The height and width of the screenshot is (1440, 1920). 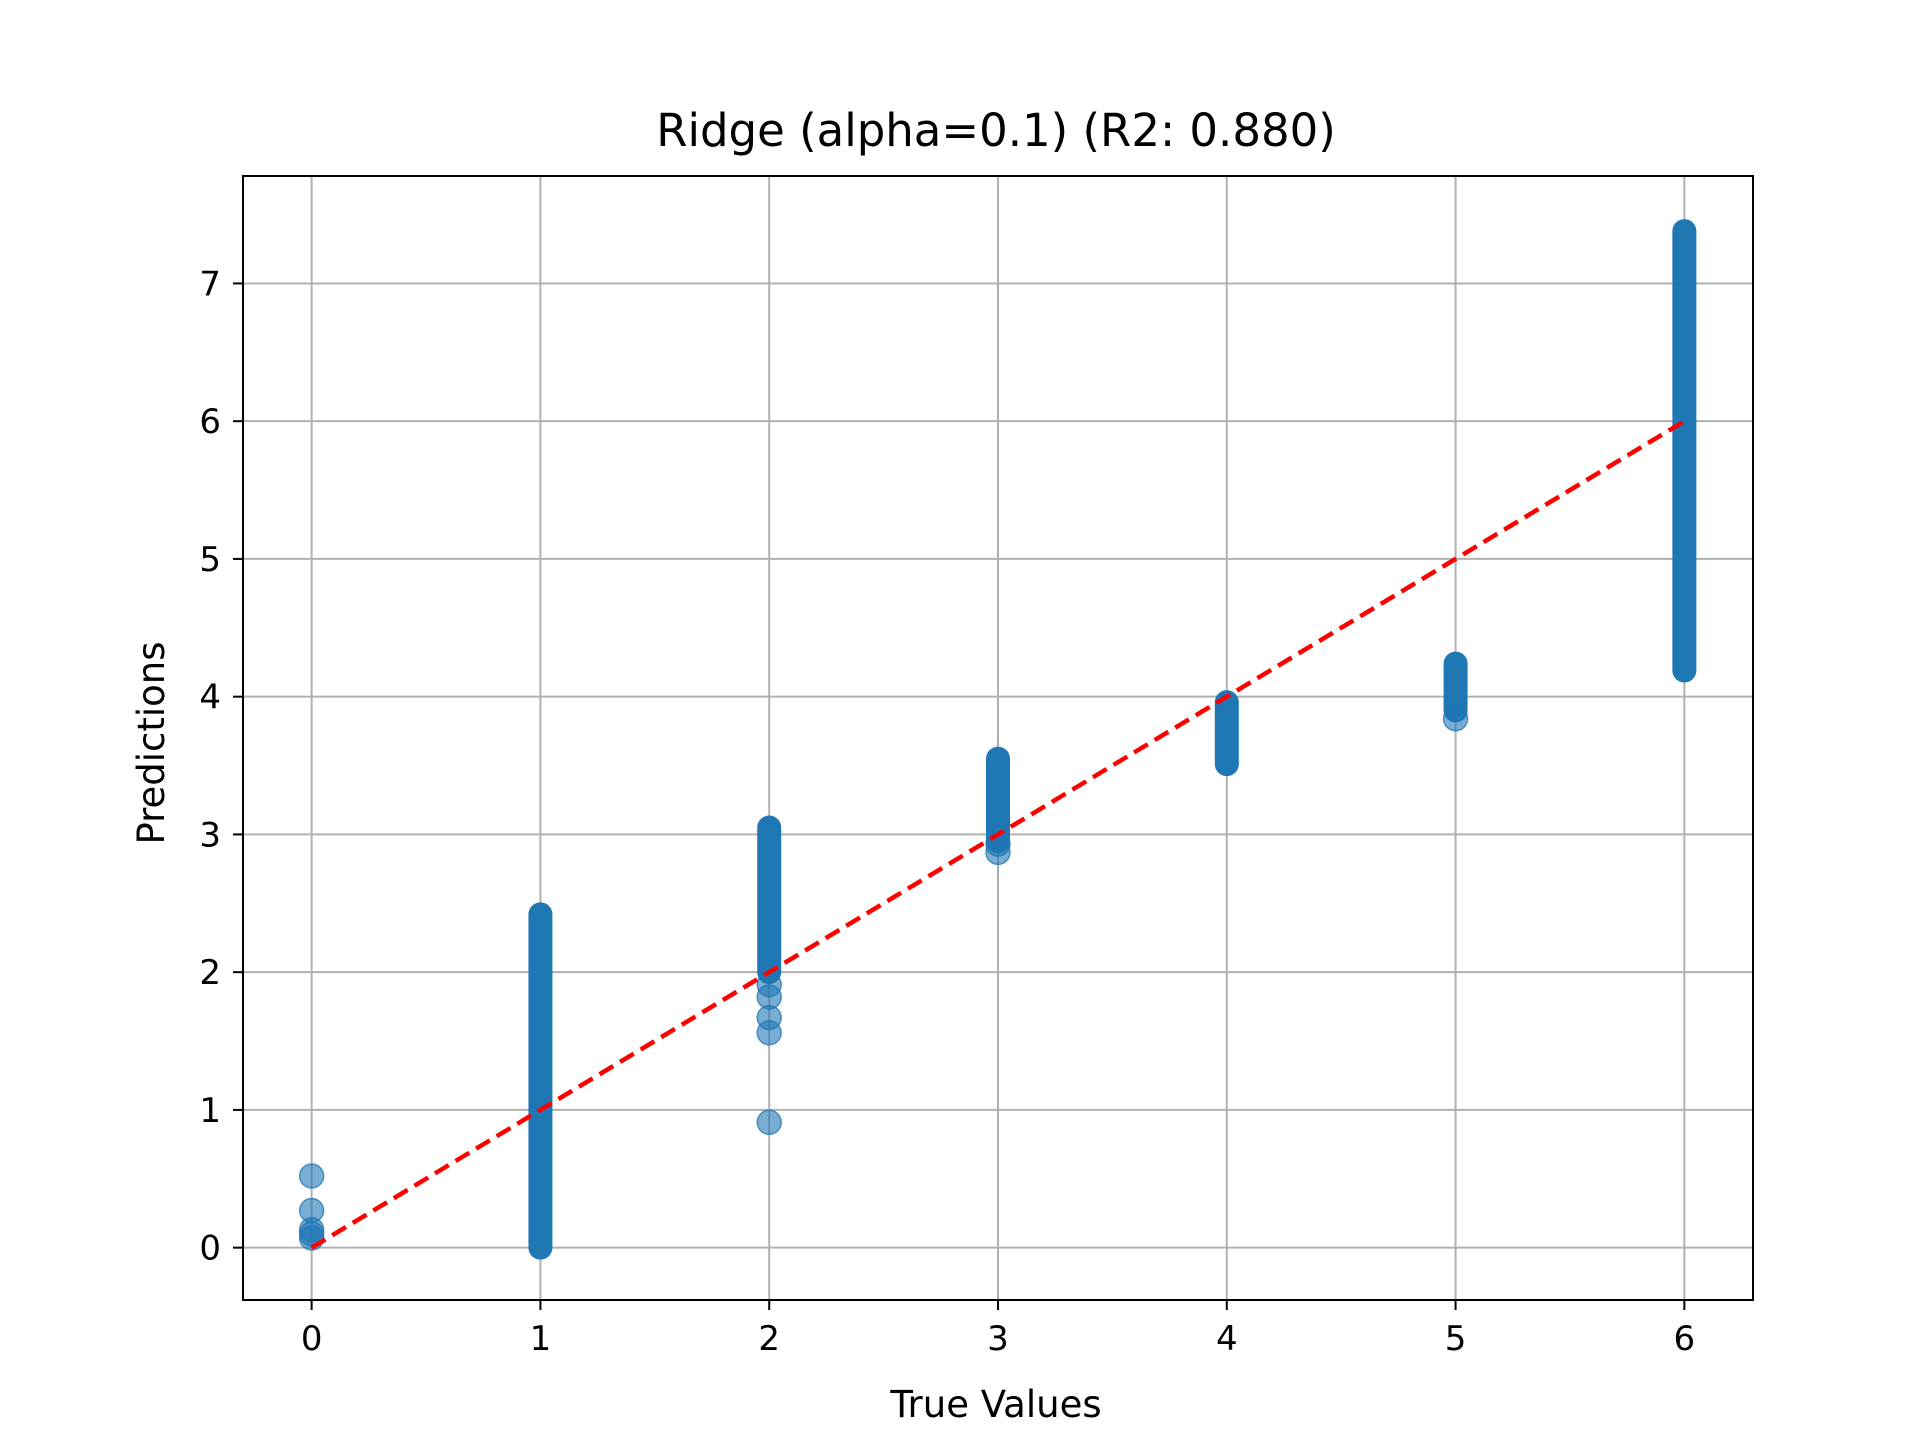 I want to click on x-tick-label: 4, so click(x=1227, y=1339).